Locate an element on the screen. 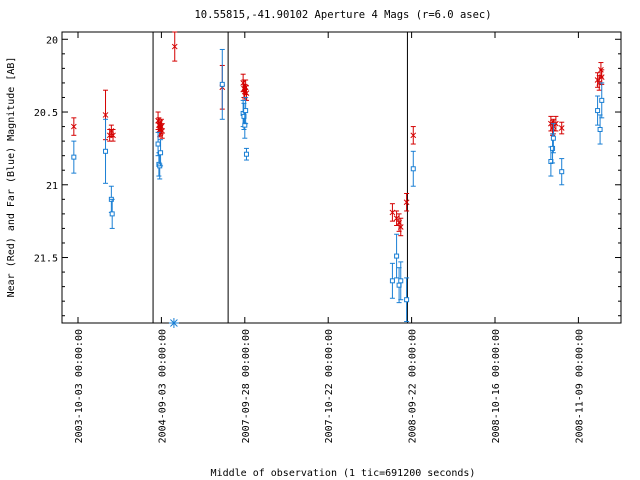 The width and height of the screenshot is (640, 480). asterisk-marker is located at coordinates (174, 323).